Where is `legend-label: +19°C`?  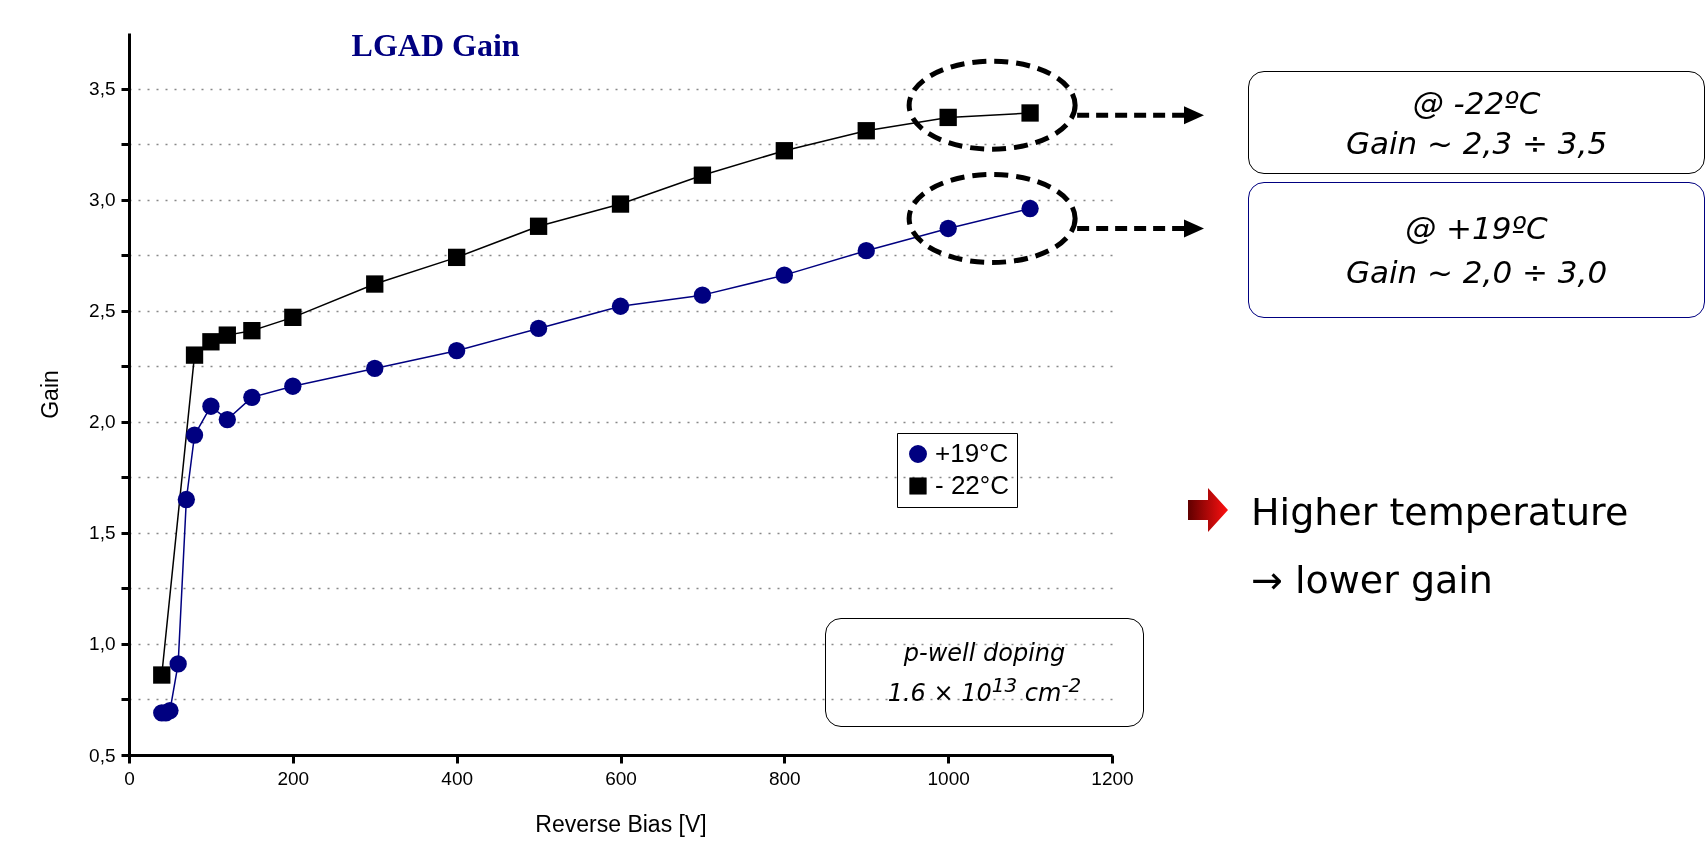
legend-label: +19°C is located at coordinates (972, 453).